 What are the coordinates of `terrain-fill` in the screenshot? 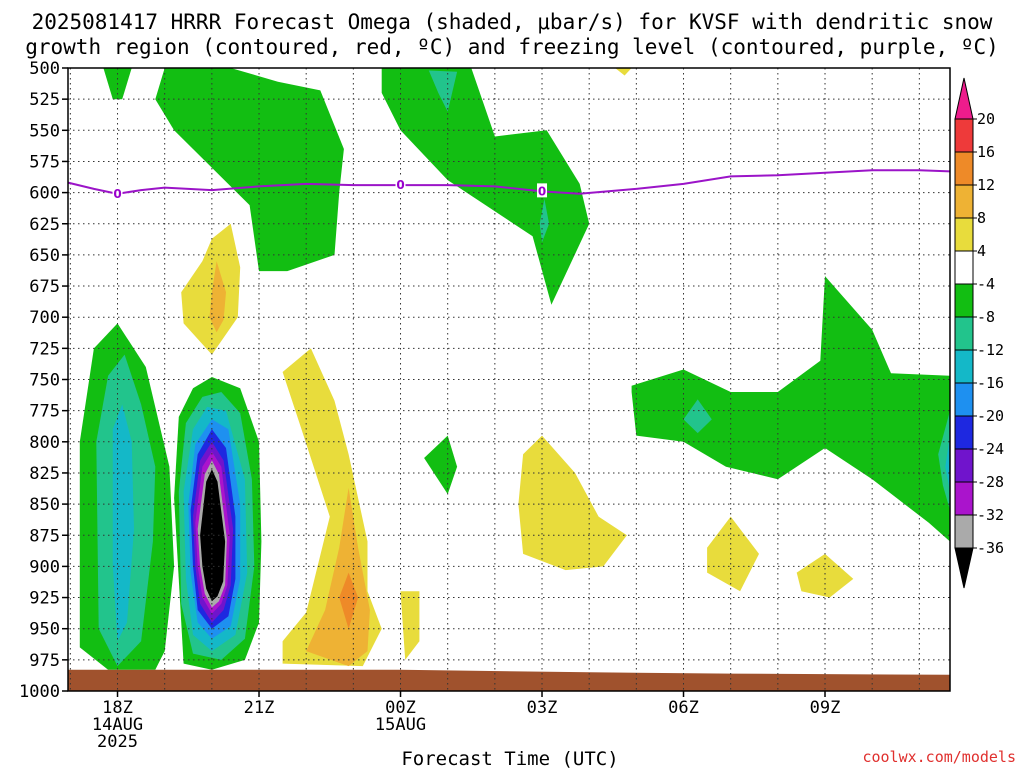 It's located at (509, 680).